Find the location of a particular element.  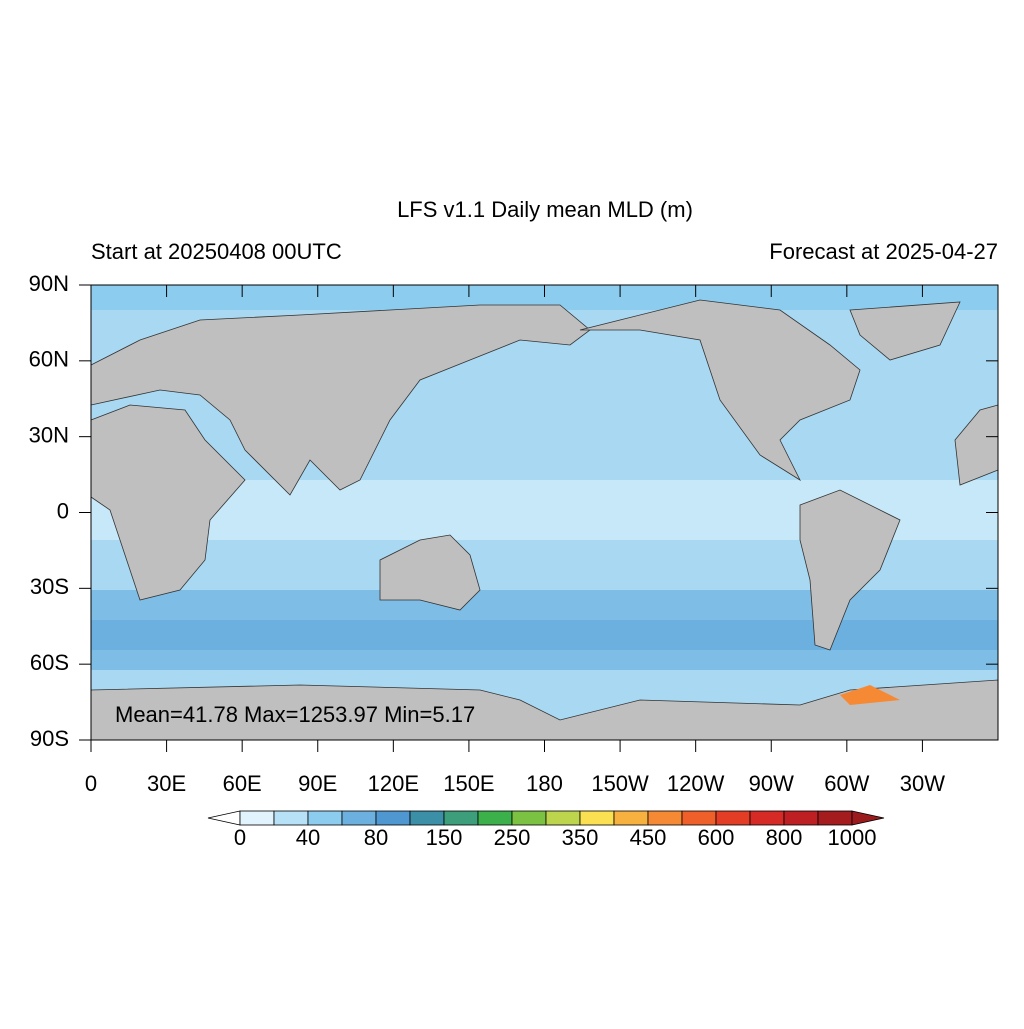

x-tick-label: 120W is located at coordinates (696, 783).